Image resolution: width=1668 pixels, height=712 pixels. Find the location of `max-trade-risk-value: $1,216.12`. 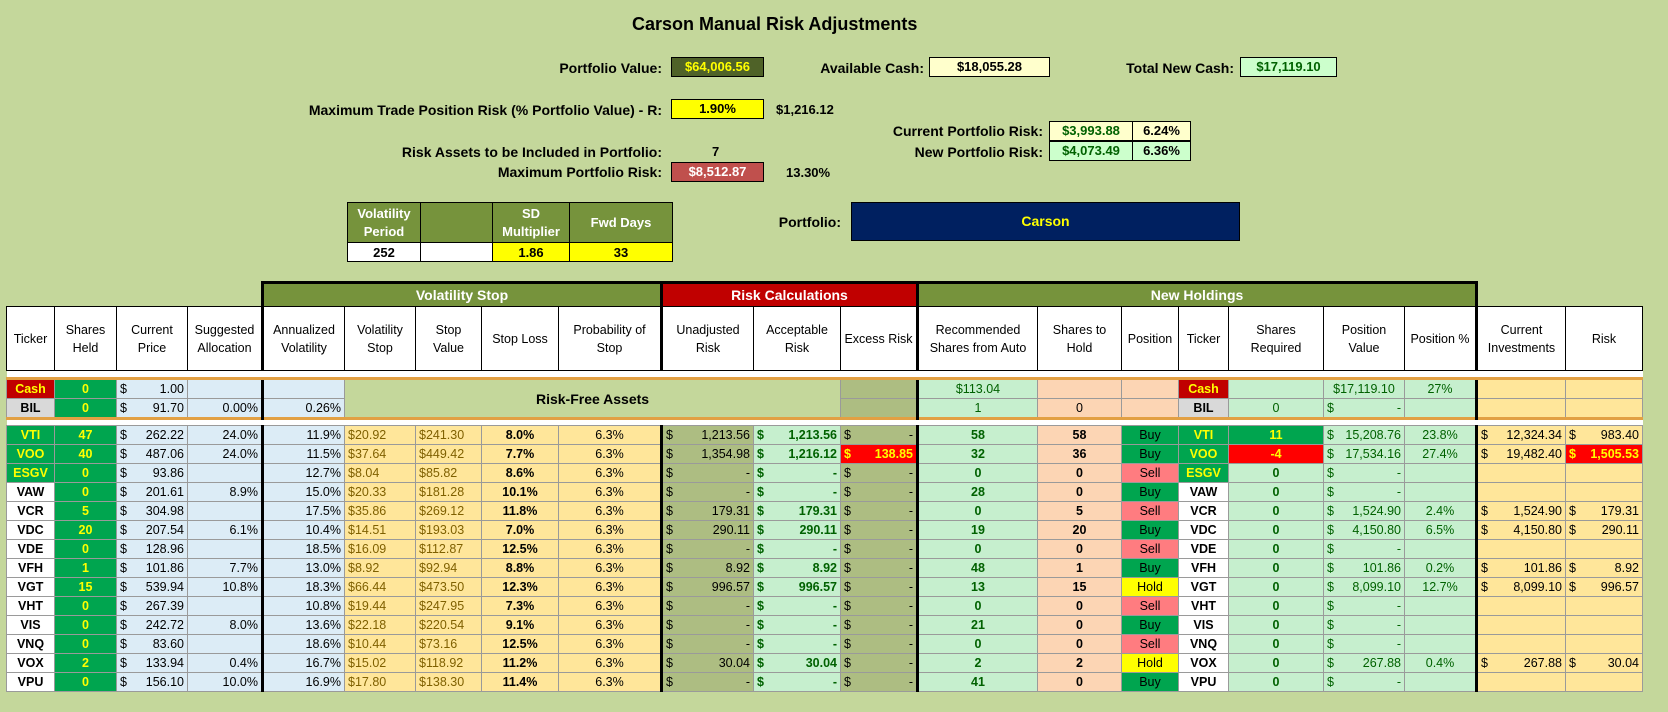

max-trade-risk-value: $1,216.12 is located at coordinates (805, 109).